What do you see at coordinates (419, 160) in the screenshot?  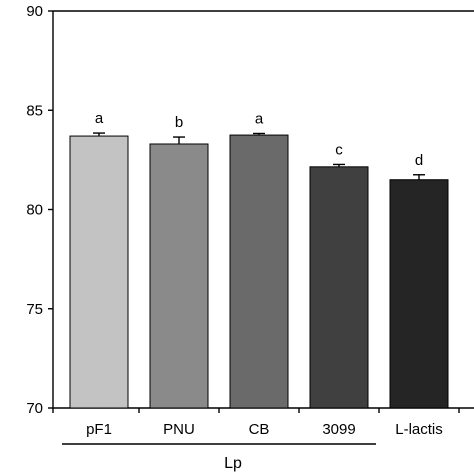 I see `significance-label-L-lactis: d` at bounding box center [419, 160].